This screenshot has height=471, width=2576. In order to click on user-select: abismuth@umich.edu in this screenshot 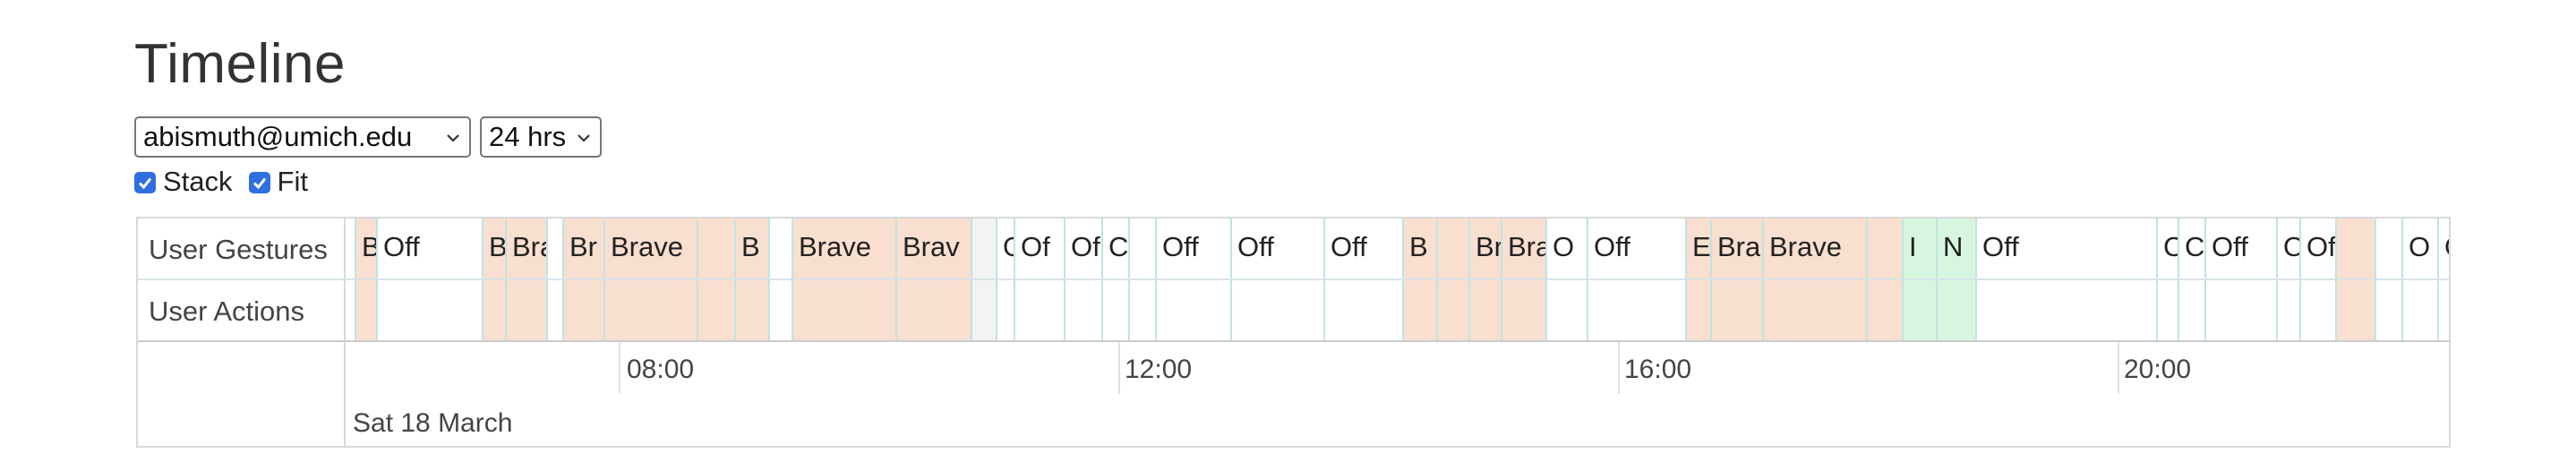, I will do `click(302, 137)`.